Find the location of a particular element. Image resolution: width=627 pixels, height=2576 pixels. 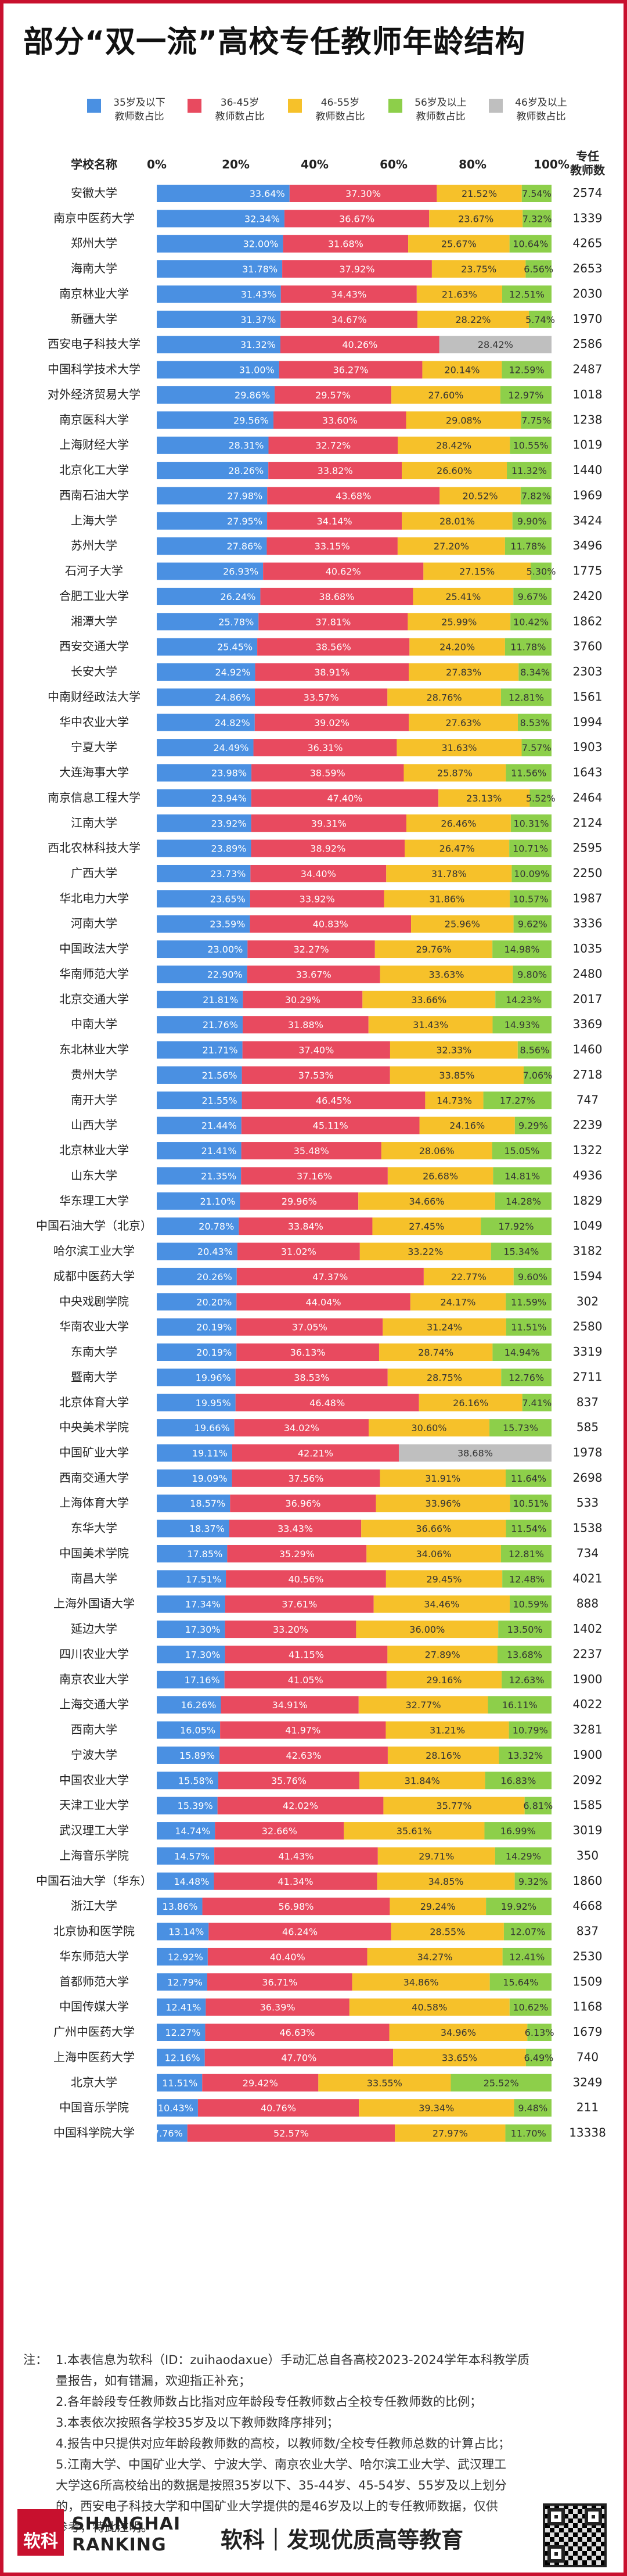

row-school-name: 北京大学 is located at coordinates (94, 2082).